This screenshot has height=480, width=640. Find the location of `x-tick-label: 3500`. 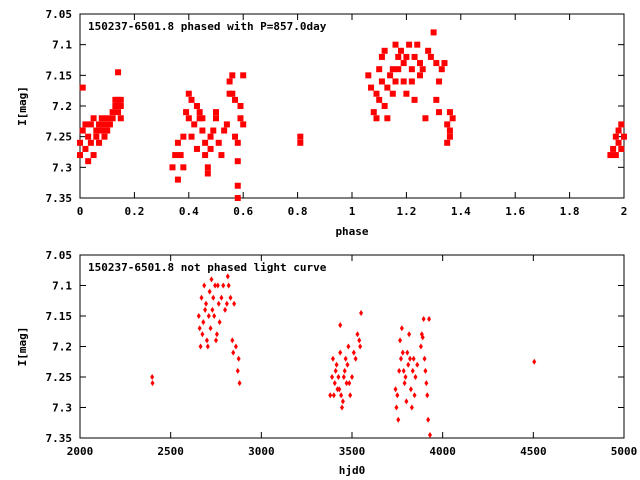

x-tick-label: 3500 is located at coordinates (352, 451).